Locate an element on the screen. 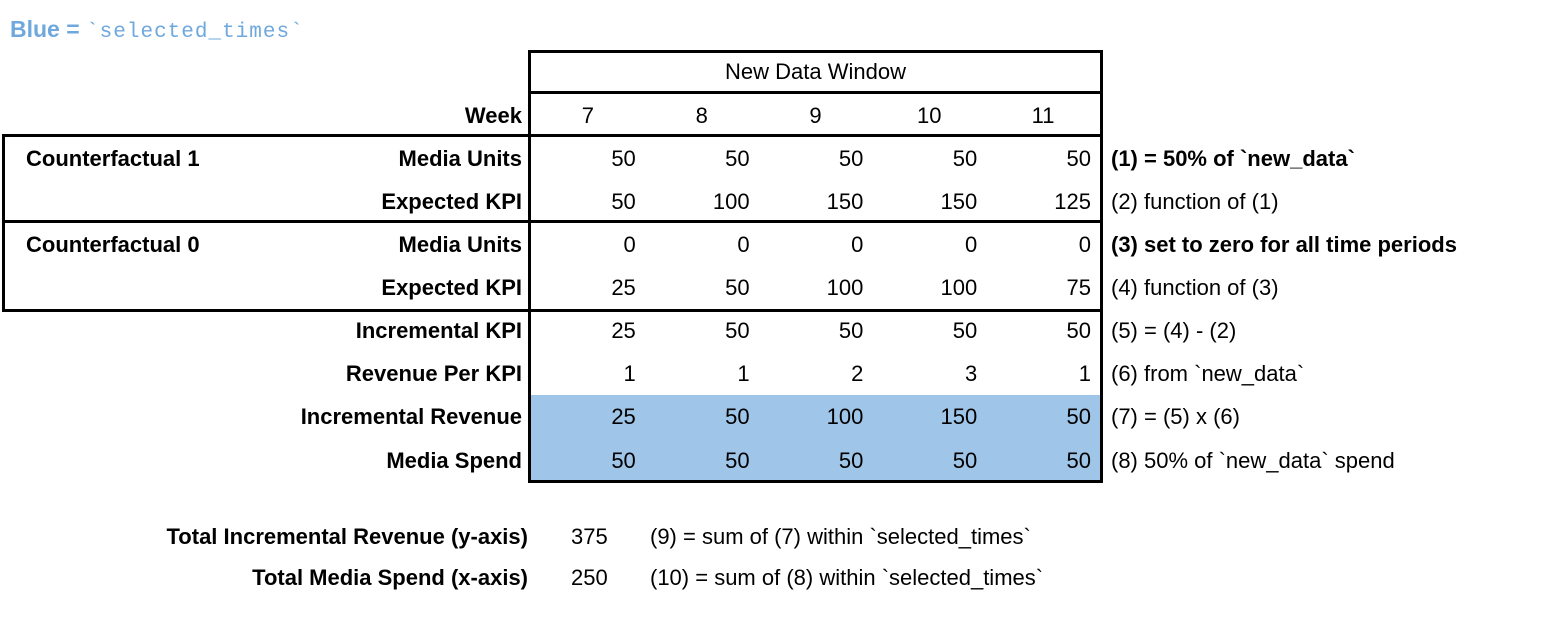 The height and width of the screenshot is (620, 1544). row-annotation: (4) function of (3) is located at coordinates (1195, 287).